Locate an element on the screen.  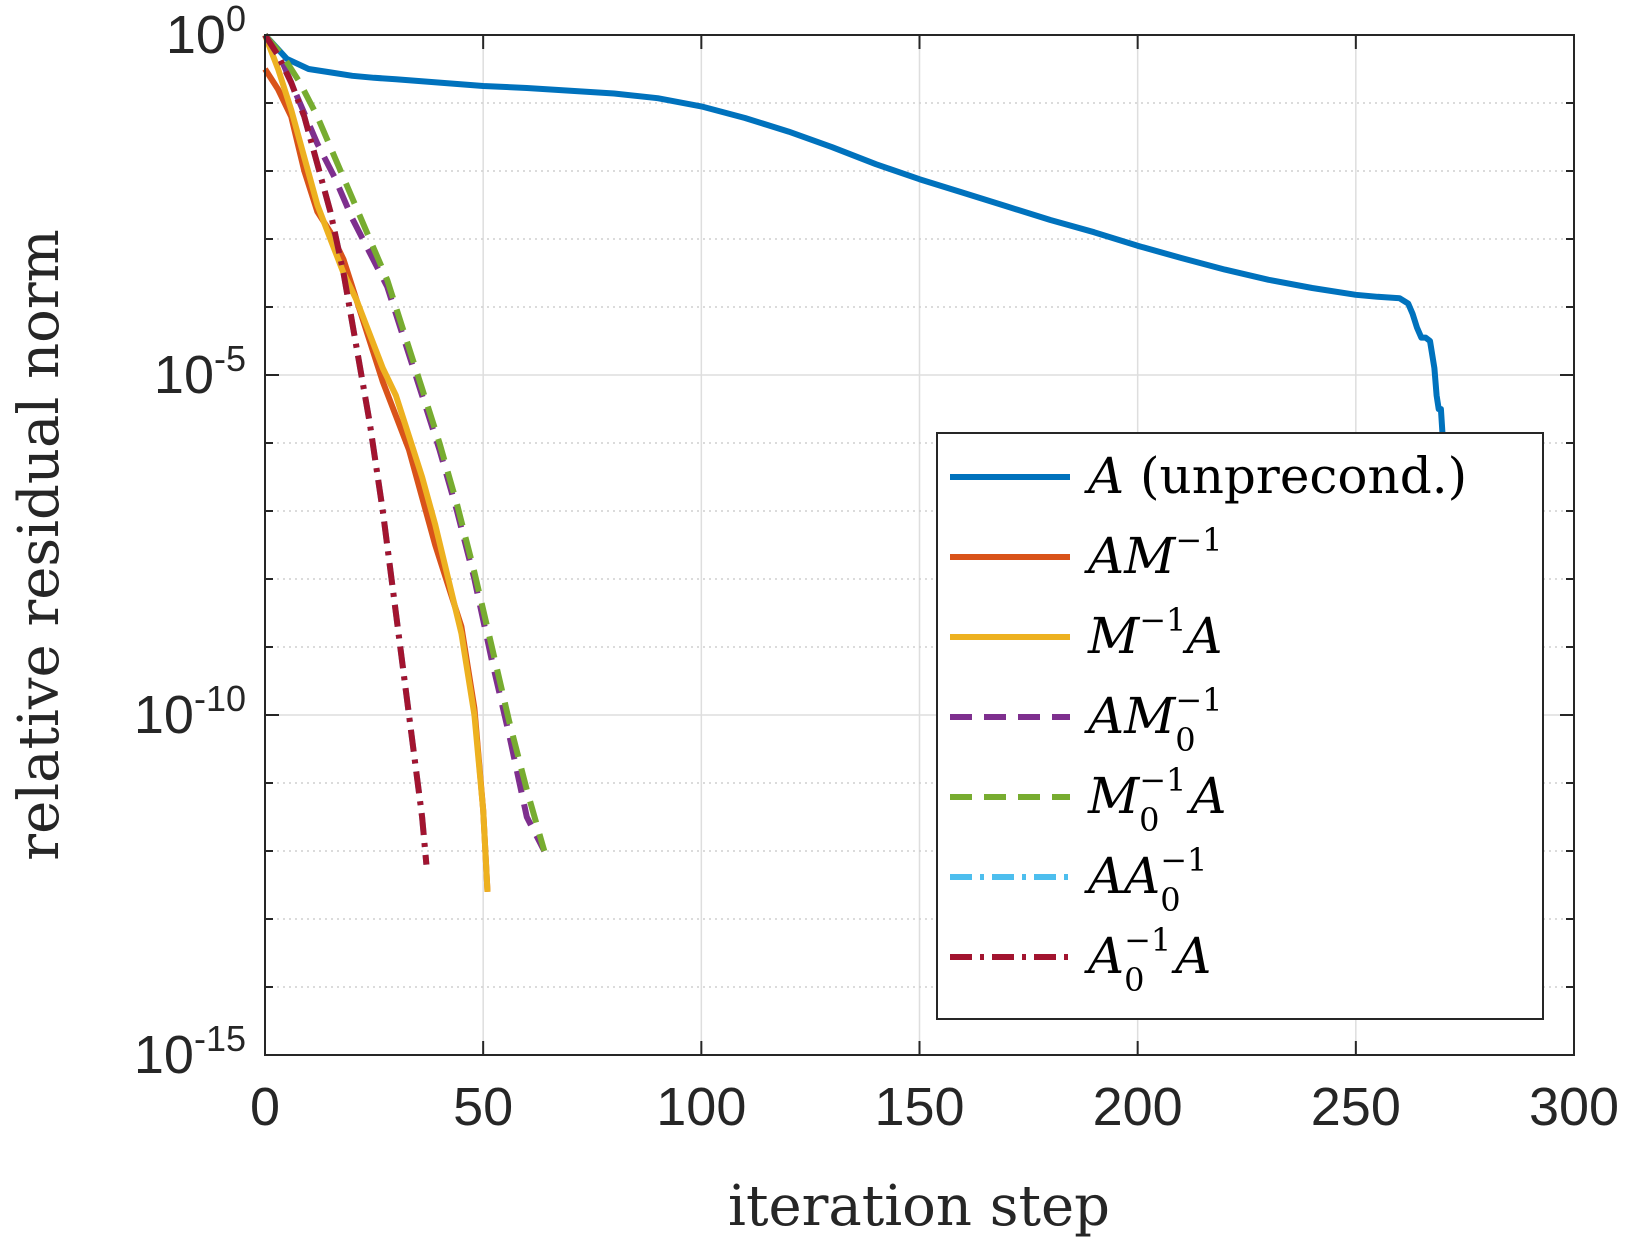
legend-label: M−1 0 A is located at coordinates (1156, 800).